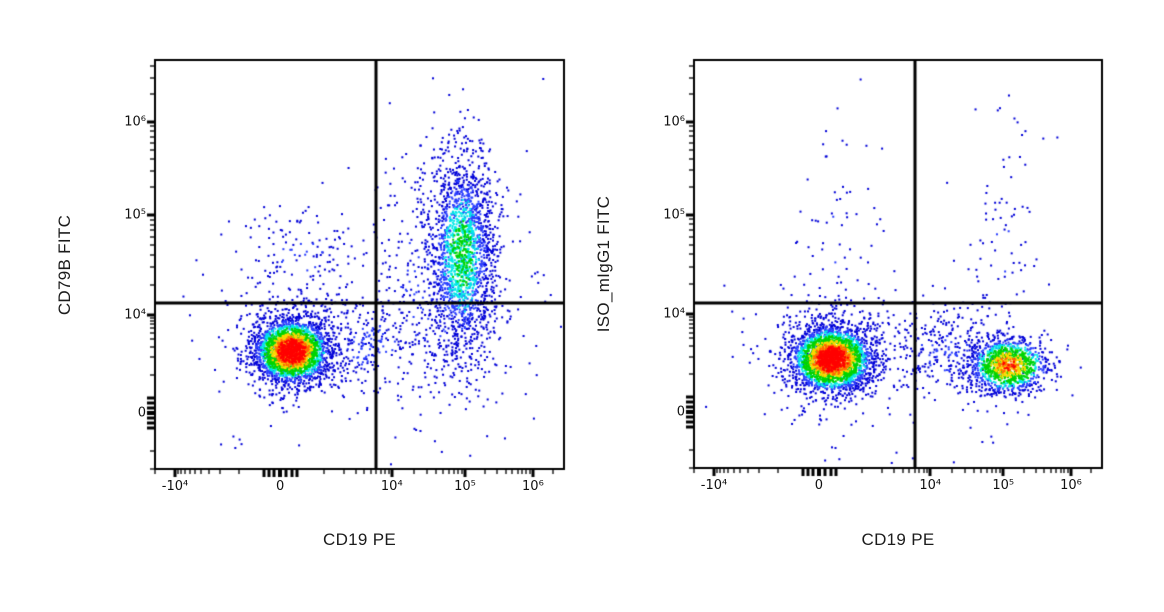 Image resolution: width=1164 pixels, height=612 pixels. I want to click on x-axis-label-right-panel: CD19 PE, so click(898, 539).